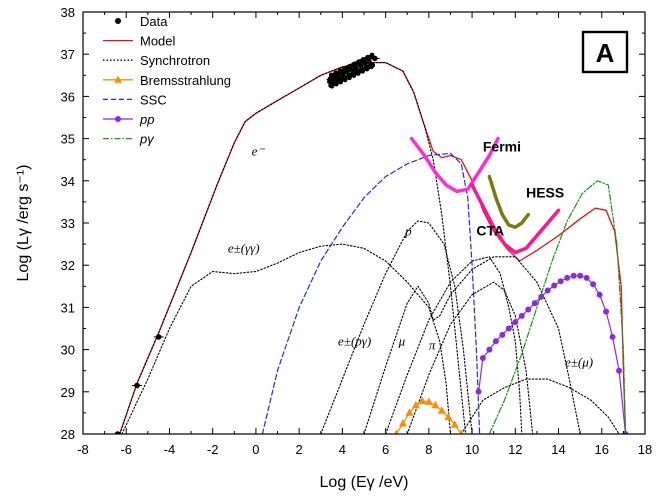  What do you see at coordinates (158, 41) in the screenshot?
I see `legend-label: Model` at bounding box center [158, 41].